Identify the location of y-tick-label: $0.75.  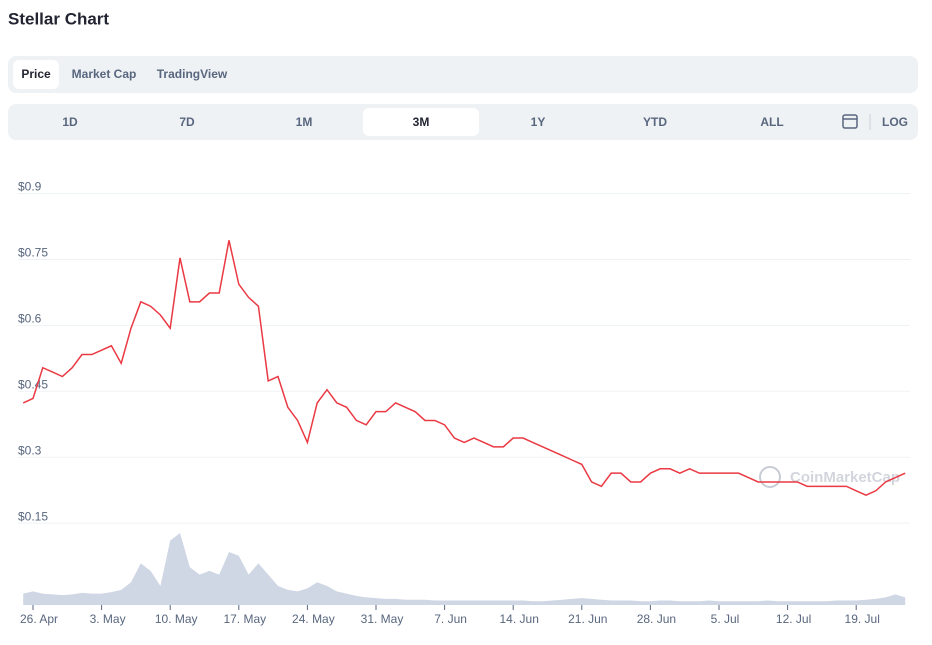
(33, 253).